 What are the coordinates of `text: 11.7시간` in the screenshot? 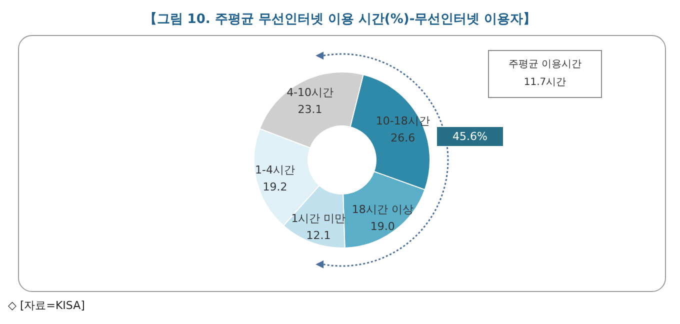 It's located at (545, 83).